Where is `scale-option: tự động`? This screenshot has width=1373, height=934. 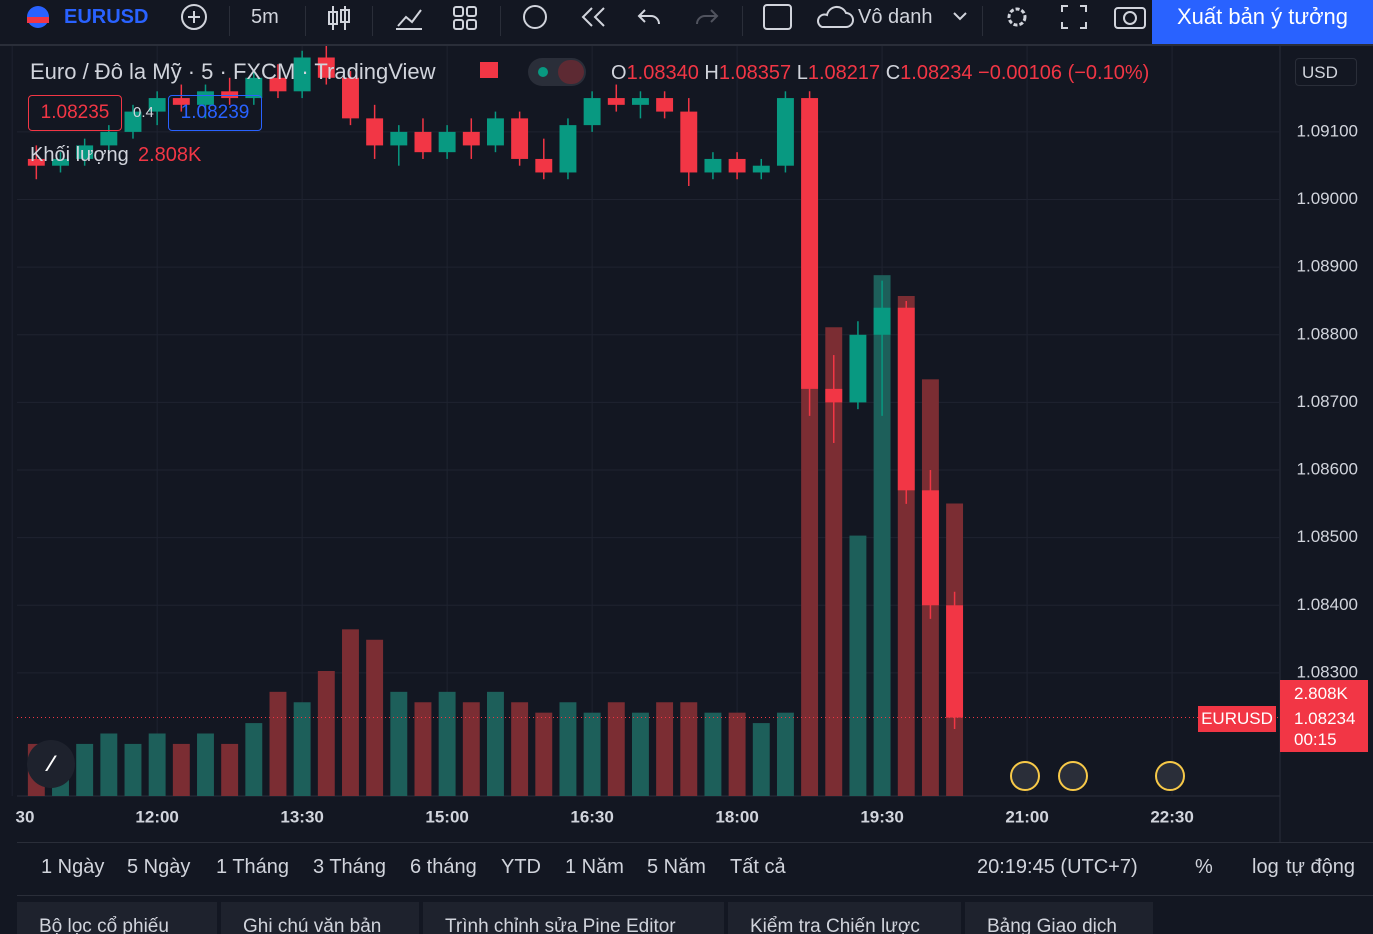 scale-option: tự động is located at coordinates (1320, 867).